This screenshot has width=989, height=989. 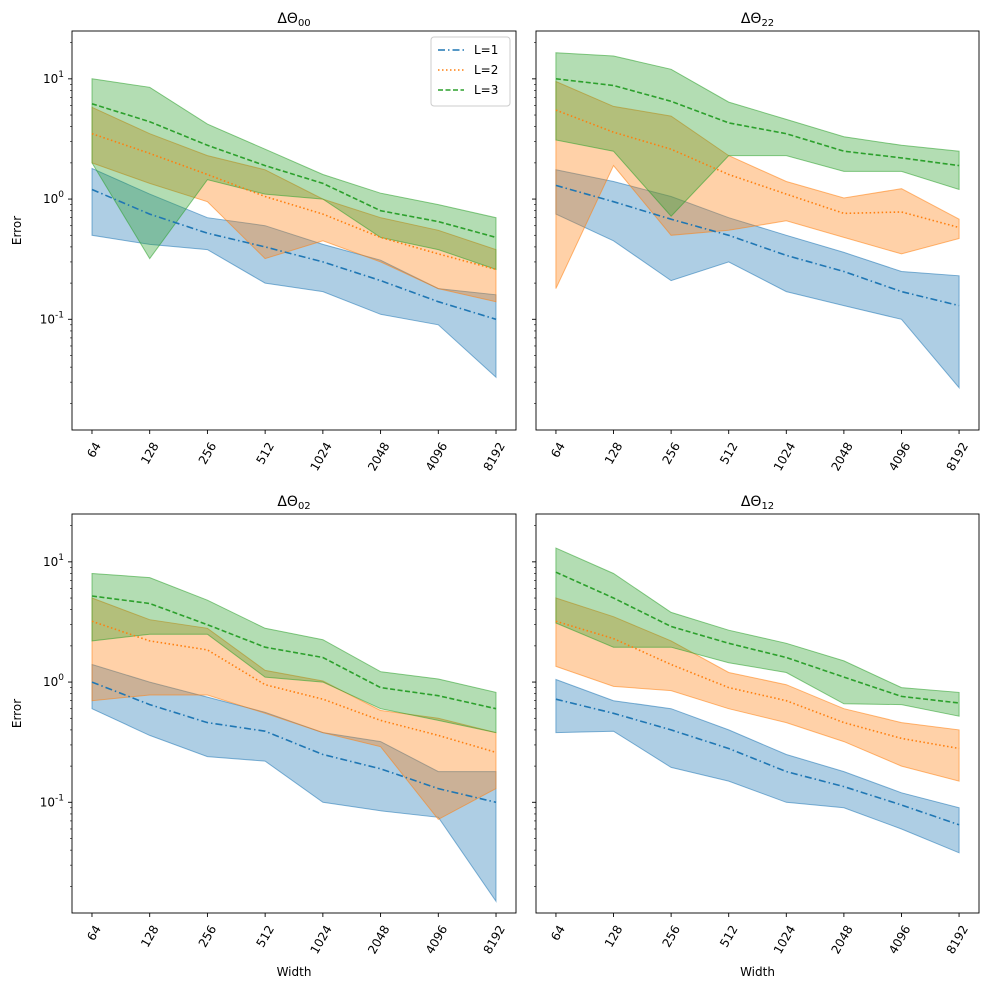 What do you see at coordinates (486, 90) in the screenshot?
I see `legend-label: L=3` at bounding box center [486, 90].